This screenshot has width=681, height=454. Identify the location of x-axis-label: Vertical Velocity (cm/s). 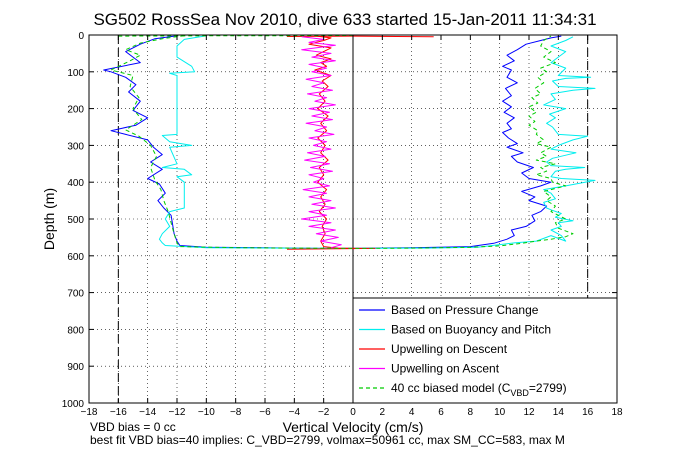
(353, 427).